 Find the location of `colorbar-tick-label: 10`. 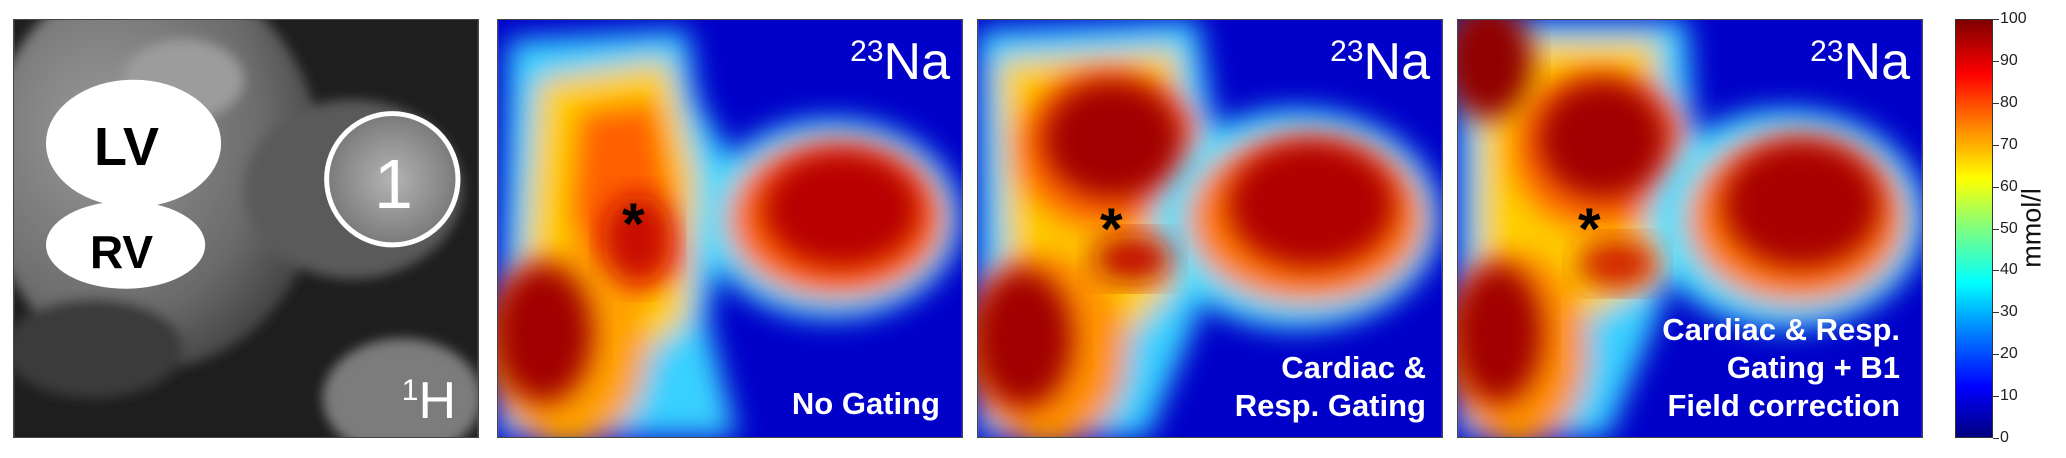

colorbar-tick-label: 10 is located at coordinates (2009, 396).